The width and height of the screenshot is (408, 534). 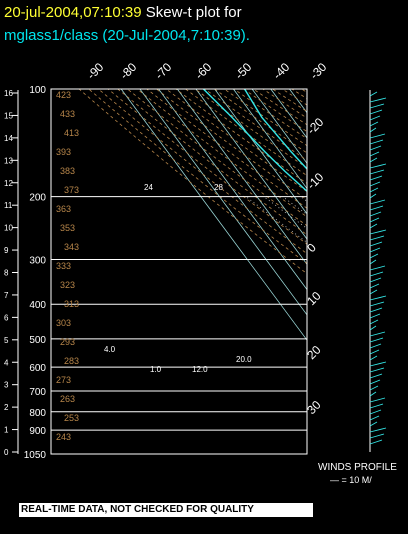 I want to click on km-tick-label: 15, so click(x=8, y=115).